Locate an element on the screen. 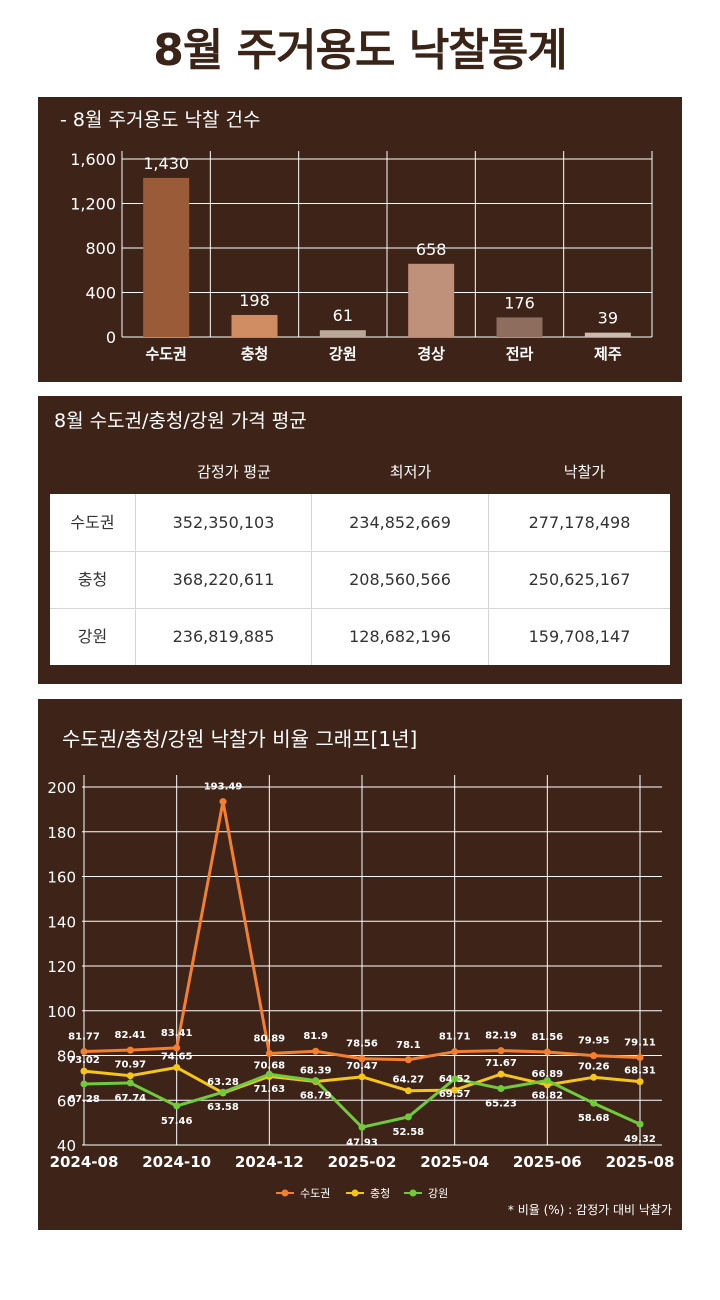 The width and height of the screenshot is (720, 1300). x-tick-label: 2025-08 is located at coordinates (640, 1162).